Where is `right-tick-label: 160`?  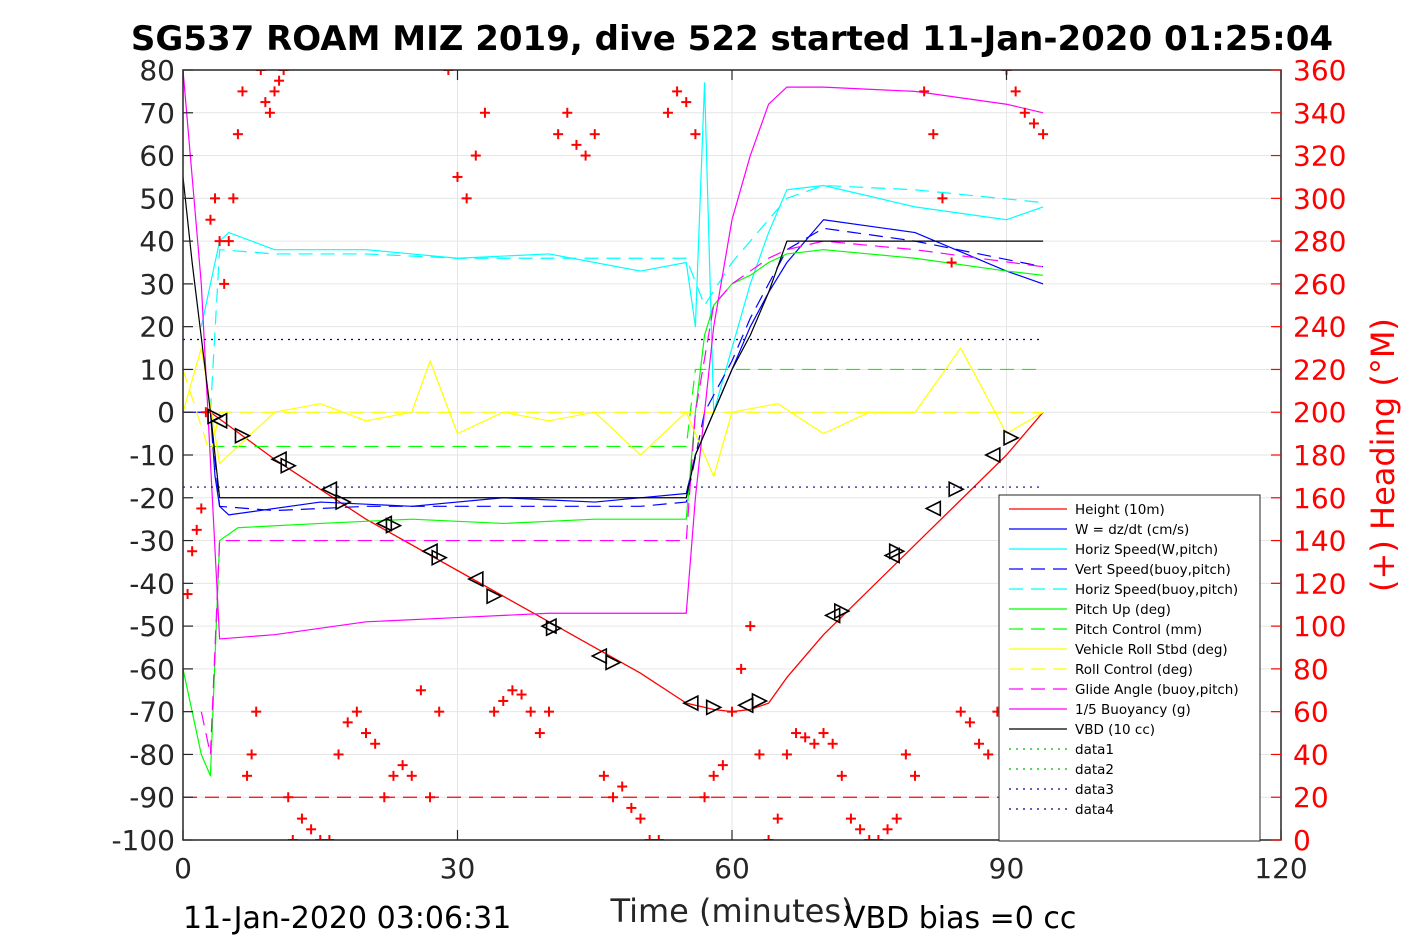
right-tick-label: 160 is located at coordinates (1319, 498).